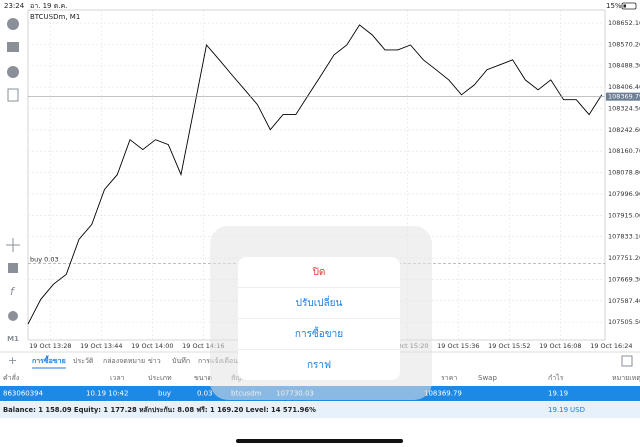  What do you see at coordinates (14, 6) in the screenshot?
I see `status-time: 23:24` at bounding box center [14, 6].